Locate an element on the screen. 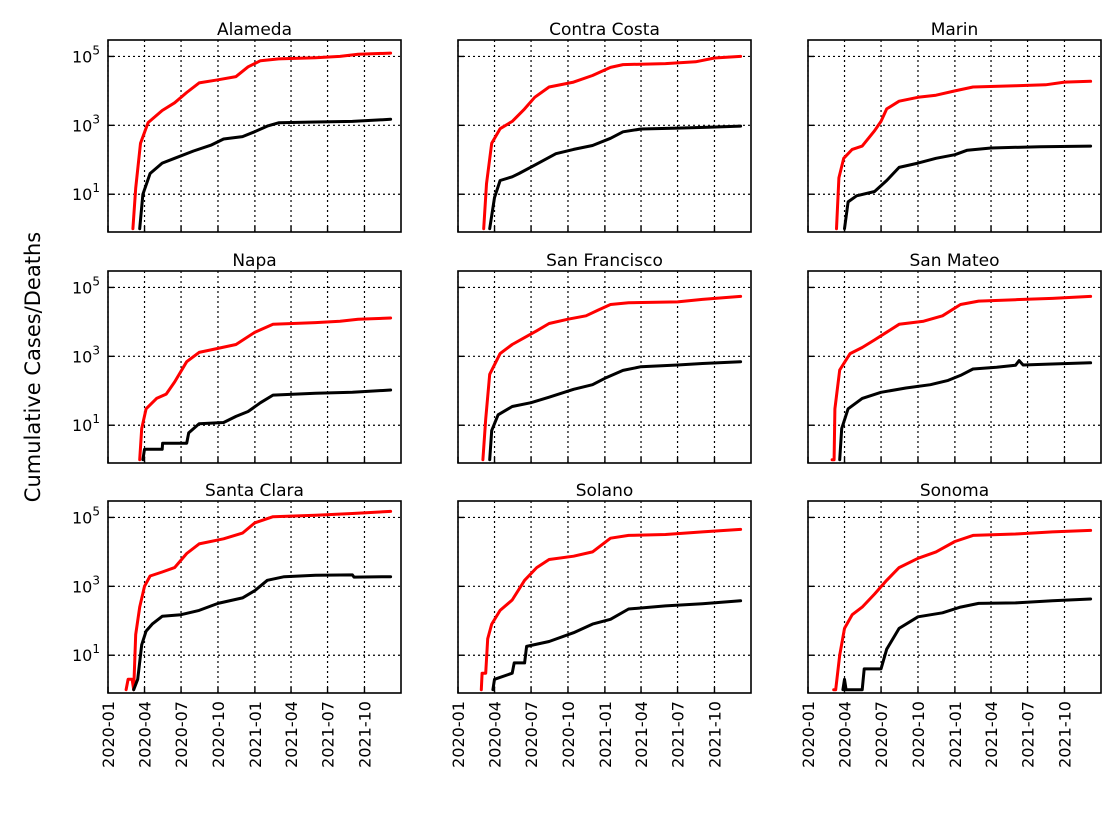  panel-title: Napa is located at coordinates (254, 261).